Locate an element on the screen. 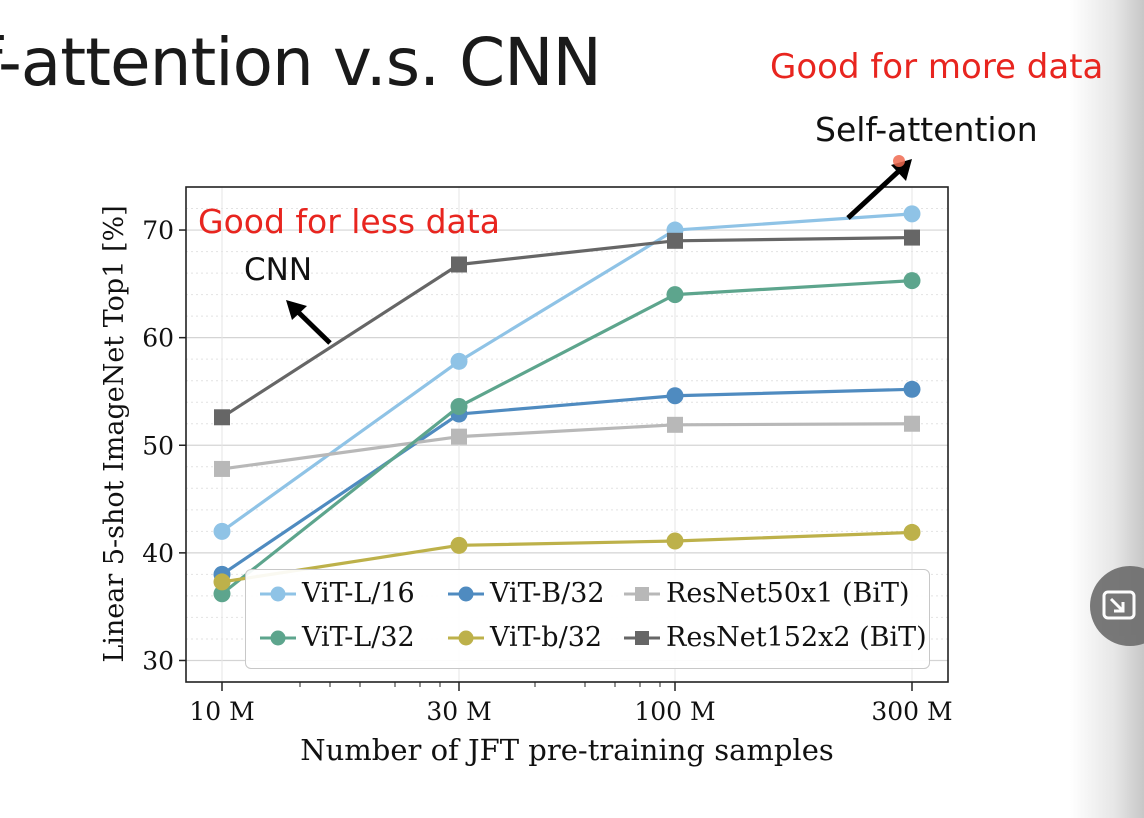  good-for-less-data-note: Good for less data is located at coordinates (349, 221).